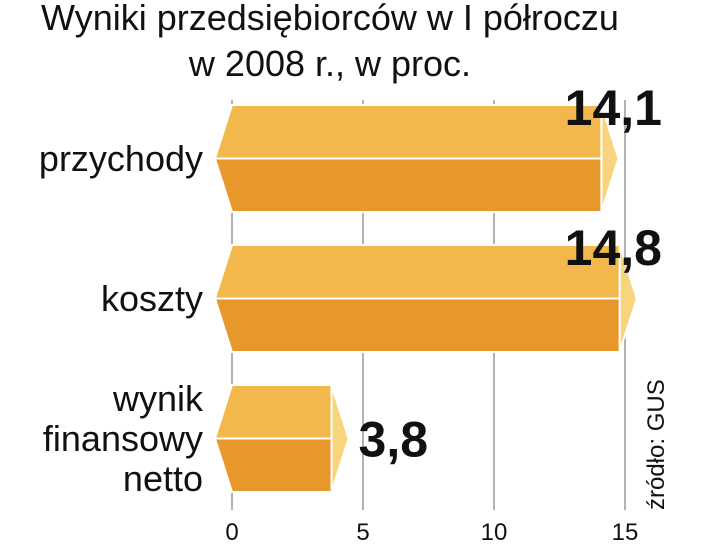 The image size is (720, 551). Describe the element at coordinates (394, 440) in the screenshot. I see `value-label: 3,8` at that location.